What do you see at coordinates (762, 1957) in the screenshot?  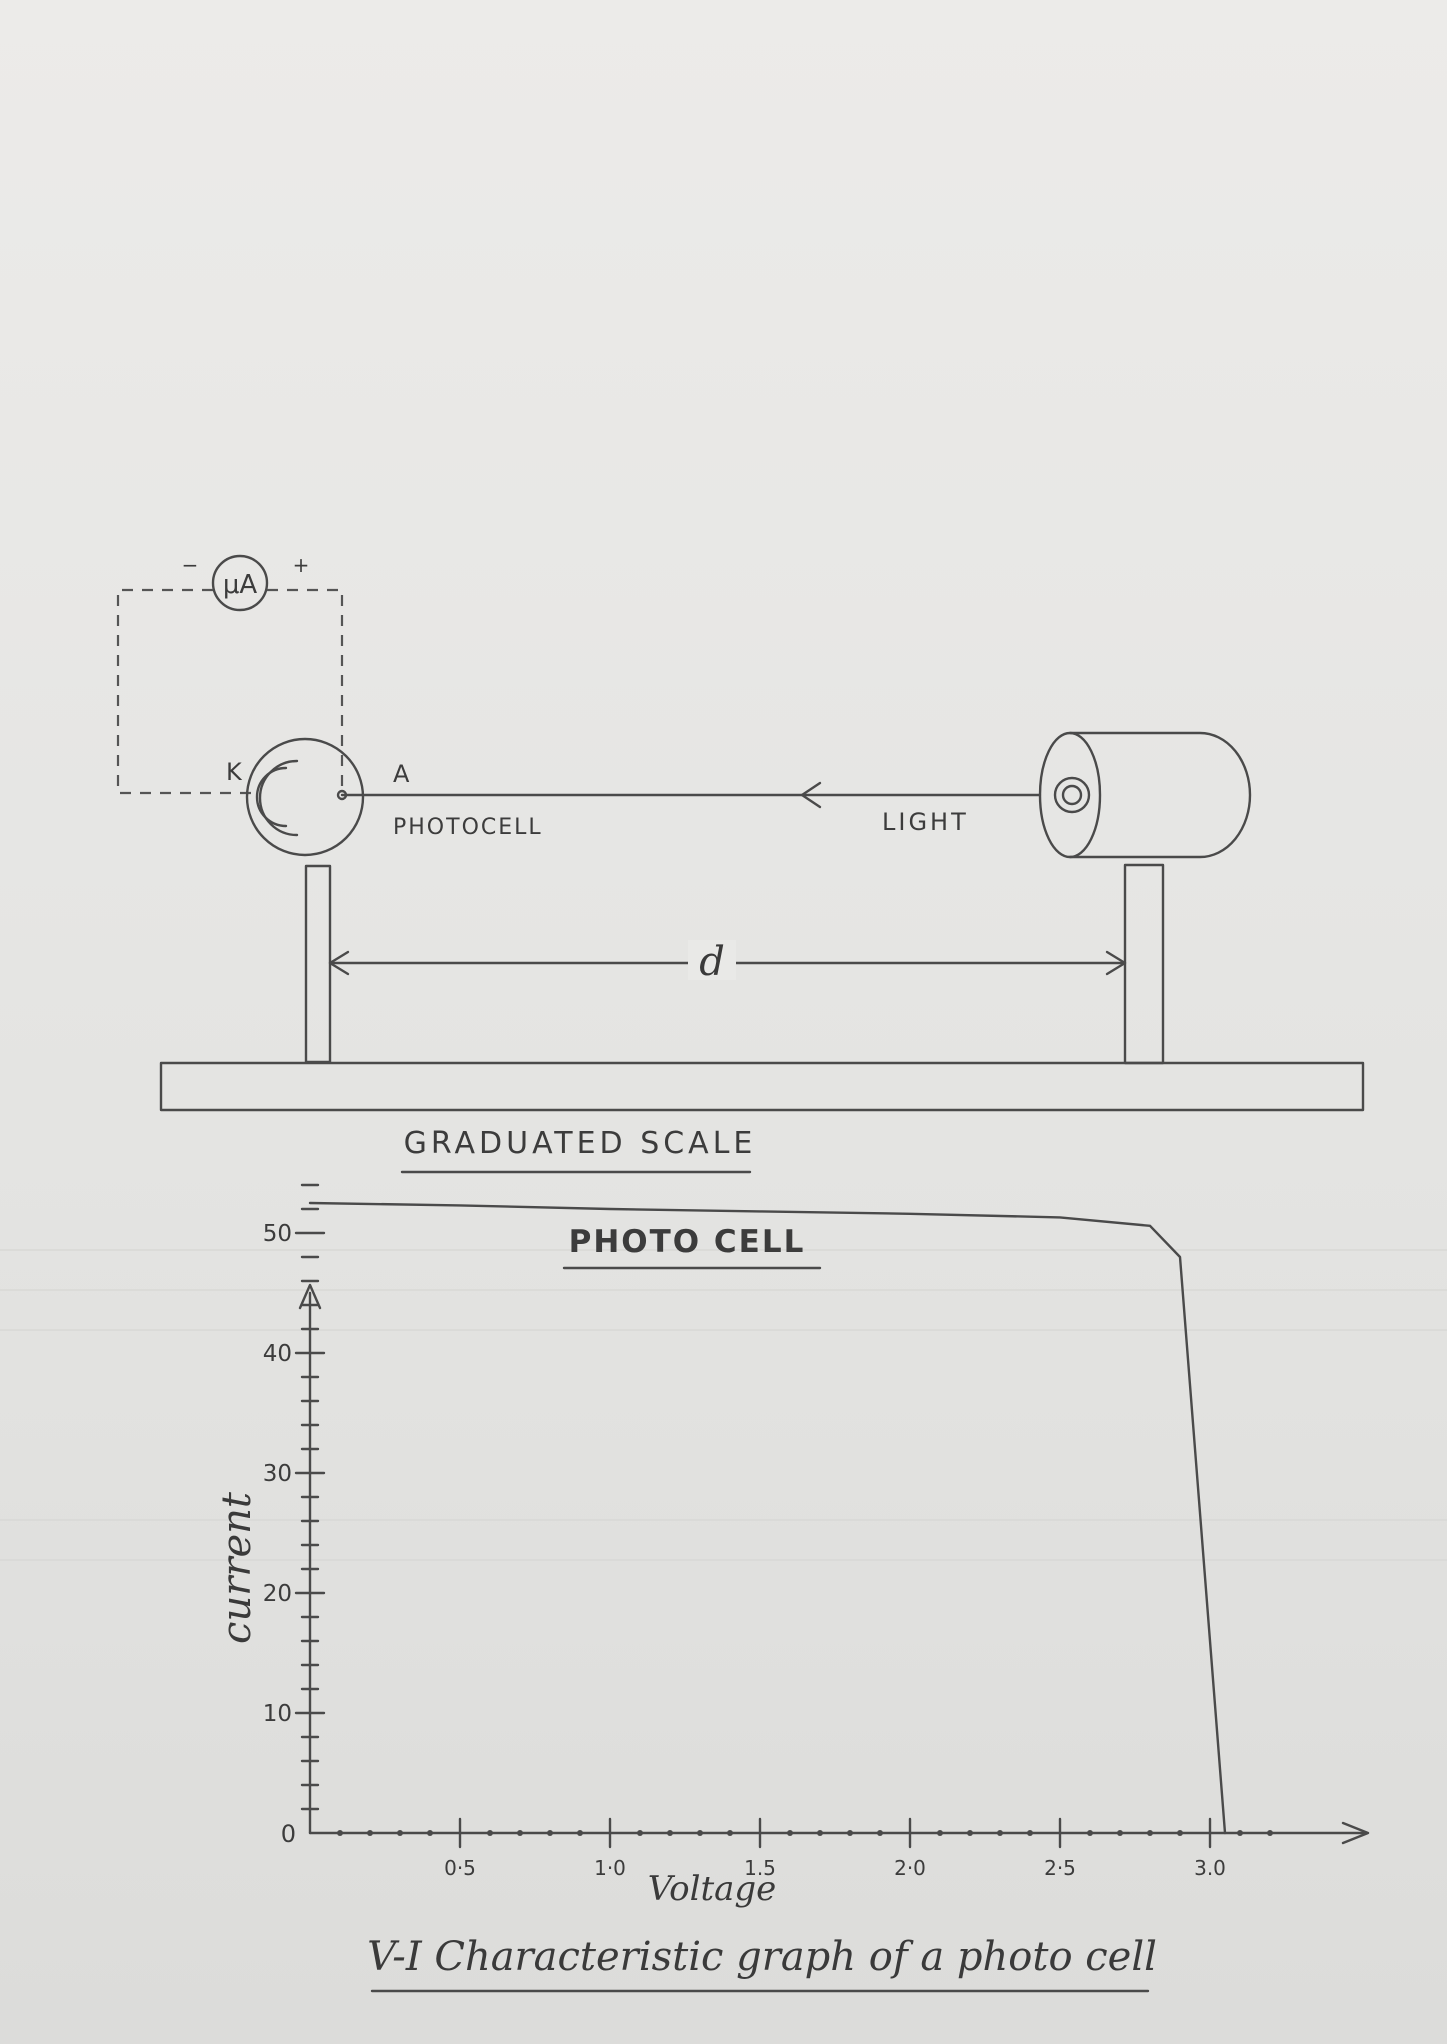 I see `graph-title: V-I Characteristic graph of a photo cell` at bounding box center [762, 1957].